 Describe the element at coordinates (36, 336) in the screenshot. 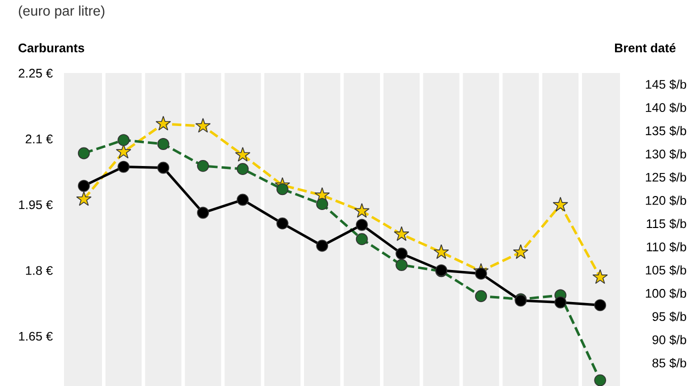

I see `y-tick-label: 1.65 €` at that location.